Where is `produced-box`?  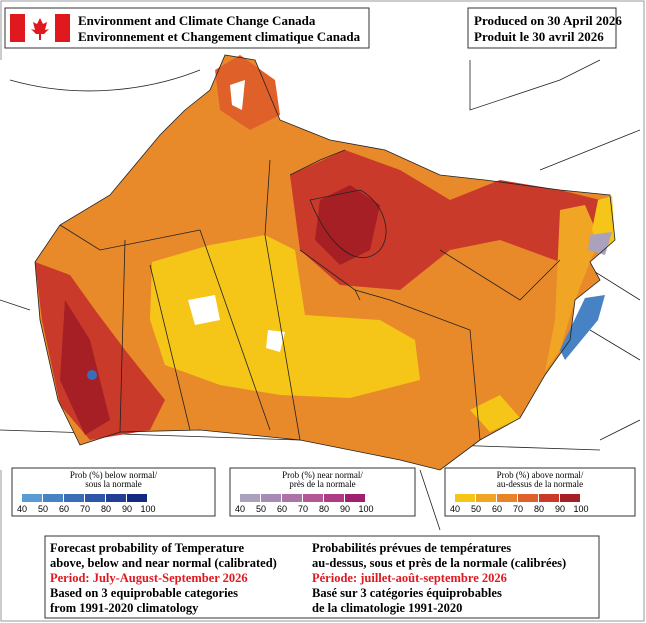
produced-box is located at coordinates (542, 28).